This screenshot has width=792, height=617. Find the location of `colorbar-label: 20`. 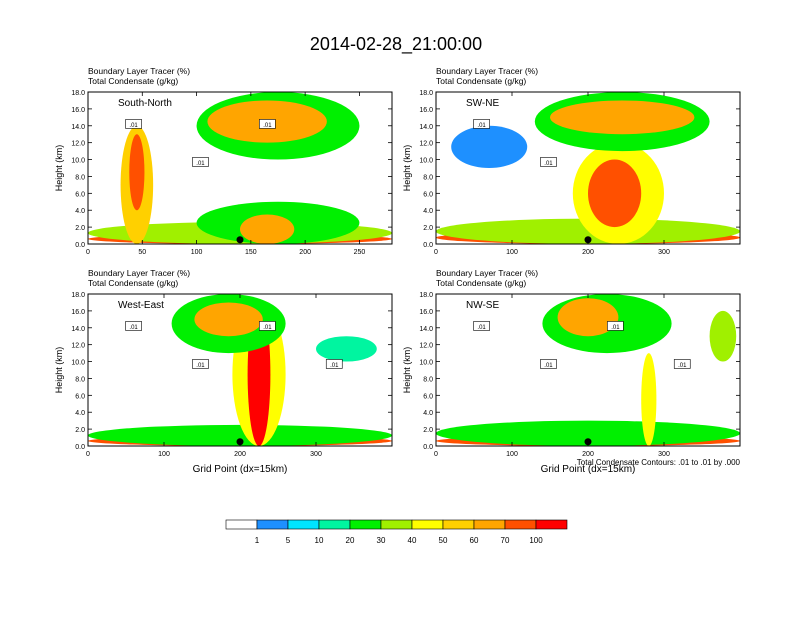

colorbar-label: 20 is located at coordinates (350, 540).